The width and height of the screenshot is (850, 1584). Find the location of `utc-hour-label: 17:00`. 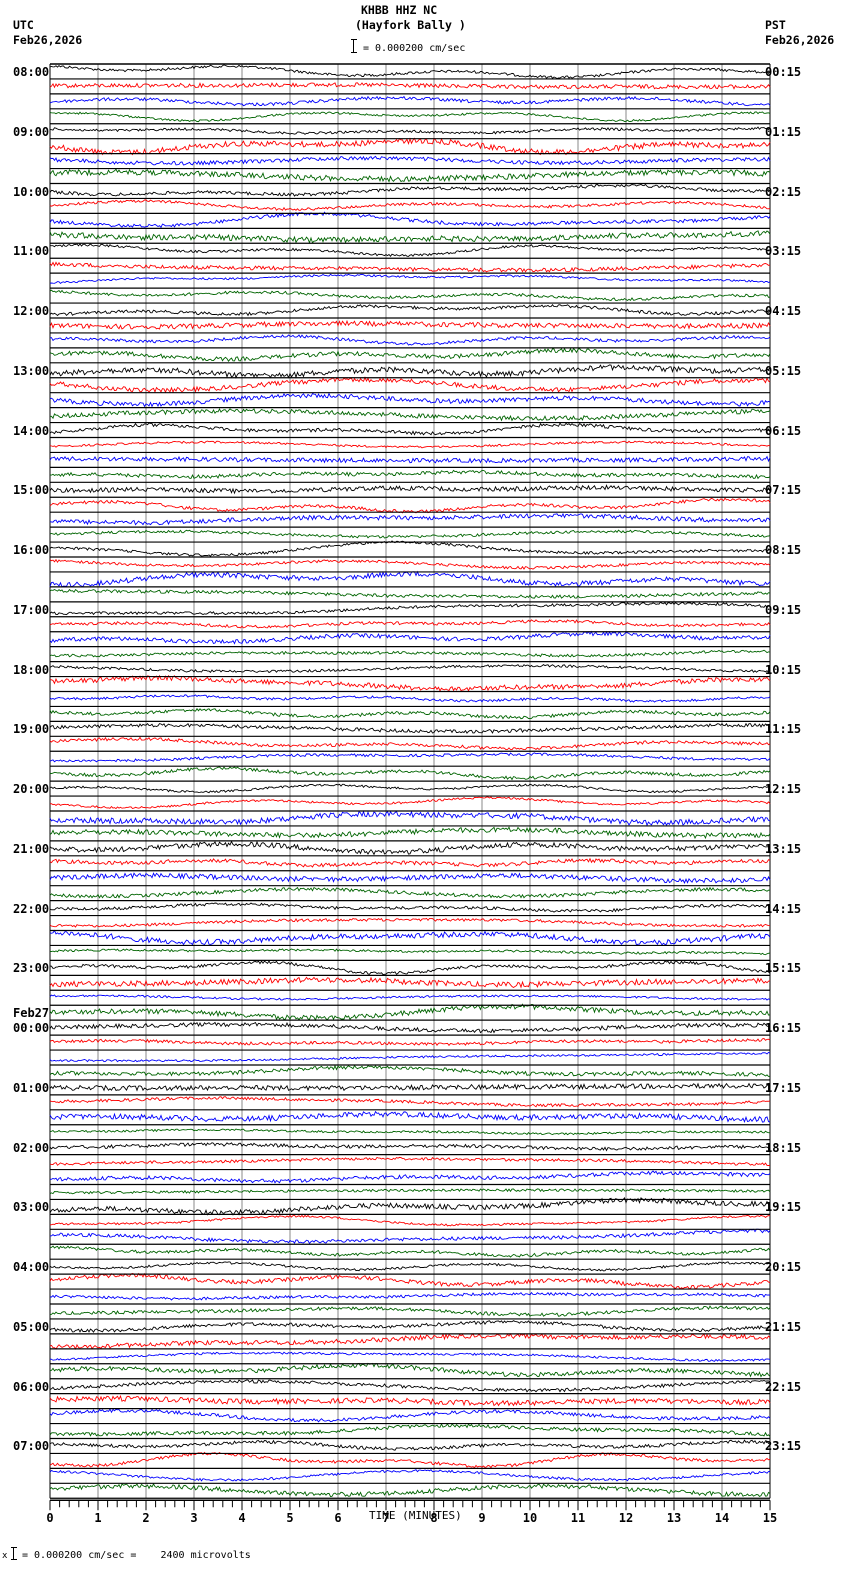

utc-hour-label: 17:00 is located at coordinates (31, 609).